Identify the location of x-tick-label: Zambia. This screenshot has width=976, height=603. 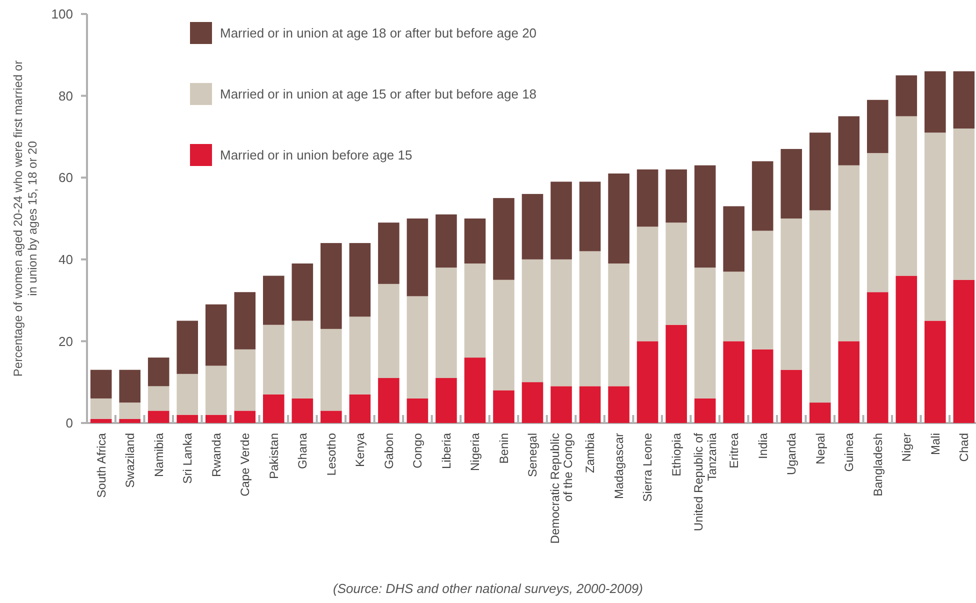
(590, 453).